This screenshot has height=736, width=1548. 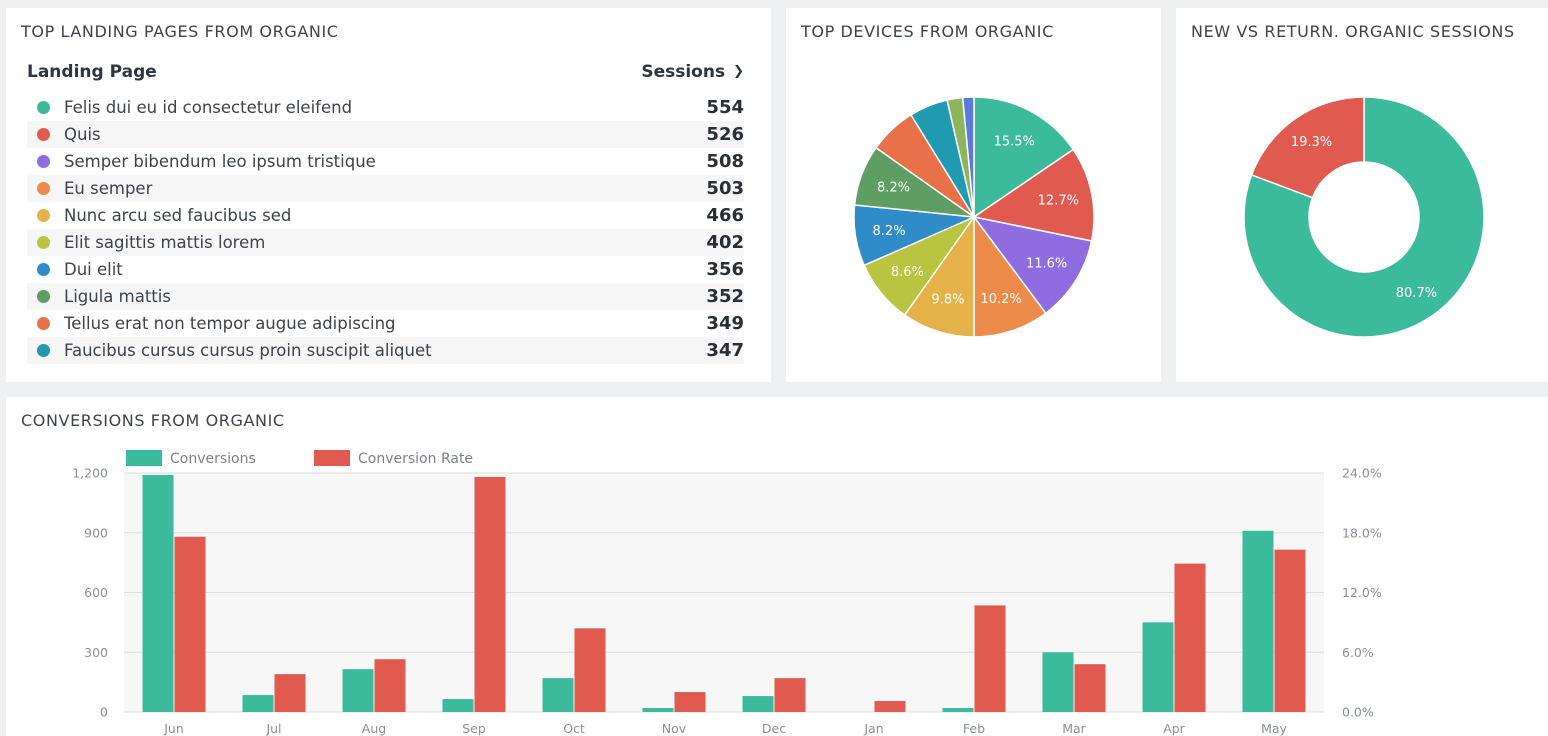 I want to click on slice-label: 11.6%, so click(x=1046, y=264).